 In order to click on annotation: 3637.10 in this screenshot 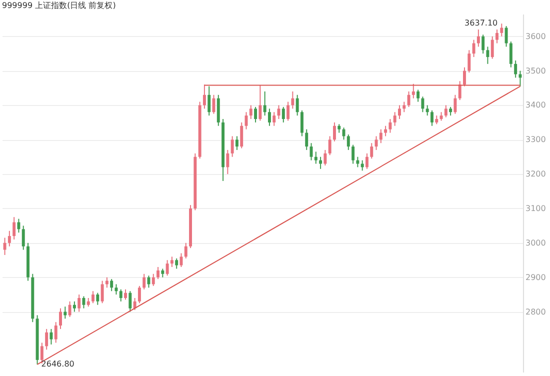, I will do `click(481, 23)`.